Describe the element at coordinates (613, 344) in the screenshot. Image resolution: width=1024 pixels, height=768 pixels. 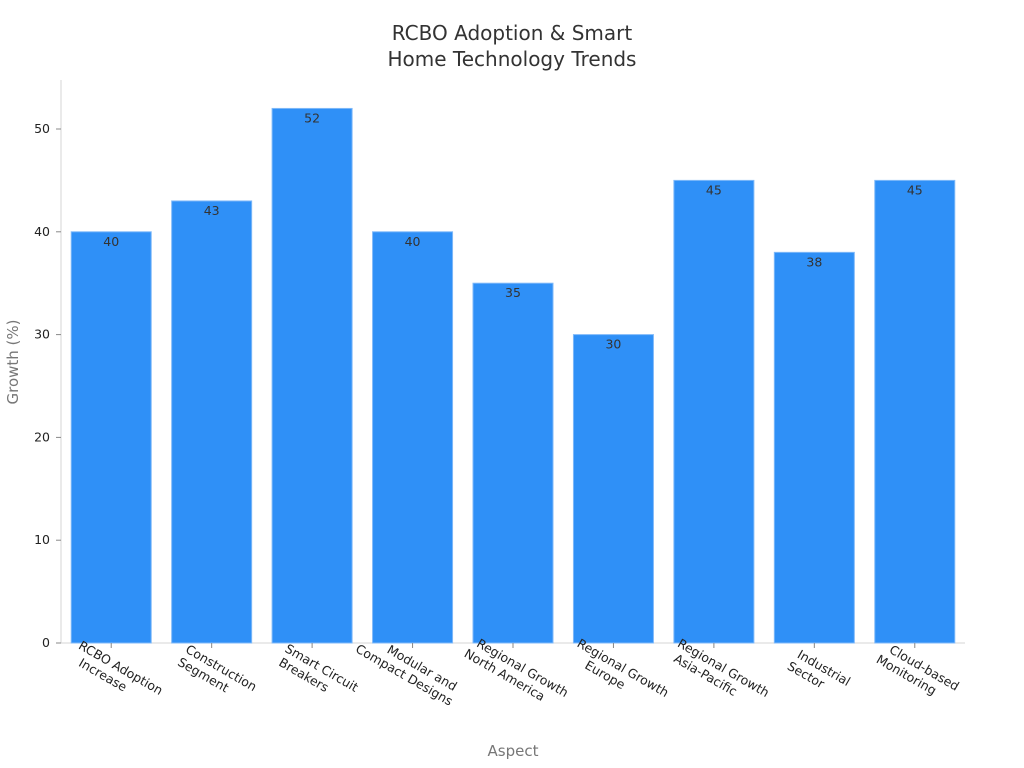
I see `bar-value-label: 30` at that location.